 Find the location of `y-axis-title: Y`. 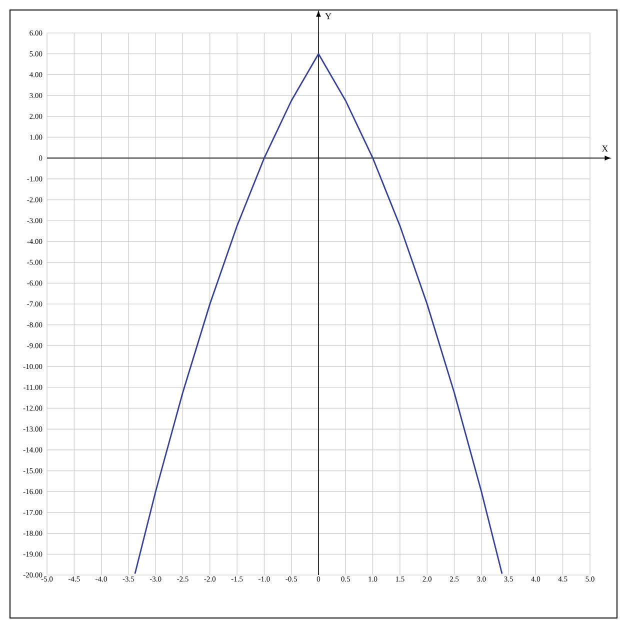

y-axis-title: Y is located at coordinates (328, 16).